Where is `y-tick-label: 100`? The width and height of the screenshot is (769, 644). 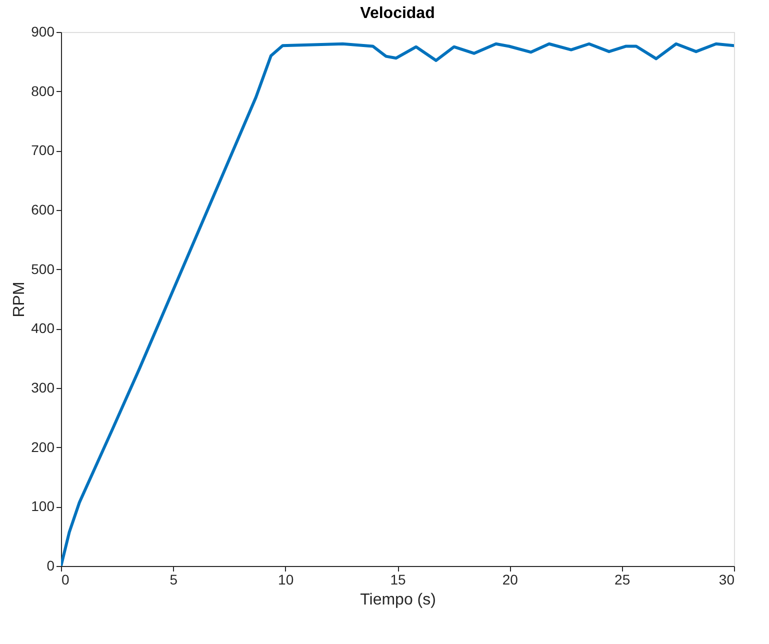 y-tick-label: 100 is located at coordinates (43, 506).